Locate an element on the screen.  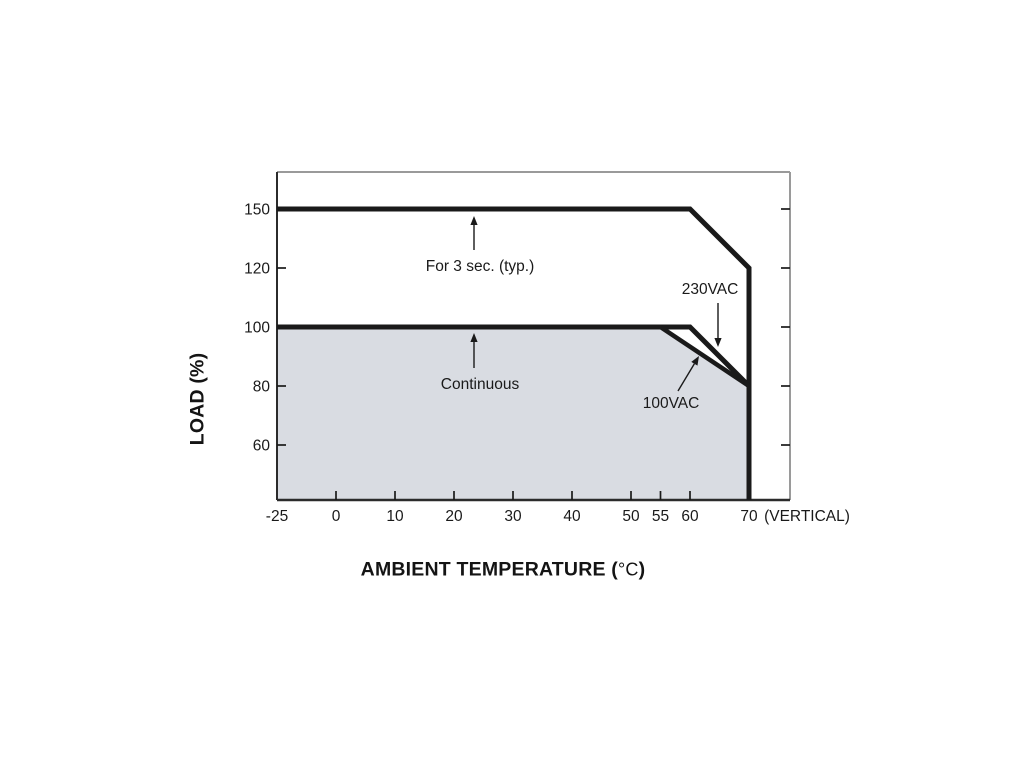
x-tick-label: 30 is located at coordinates (513, 516).